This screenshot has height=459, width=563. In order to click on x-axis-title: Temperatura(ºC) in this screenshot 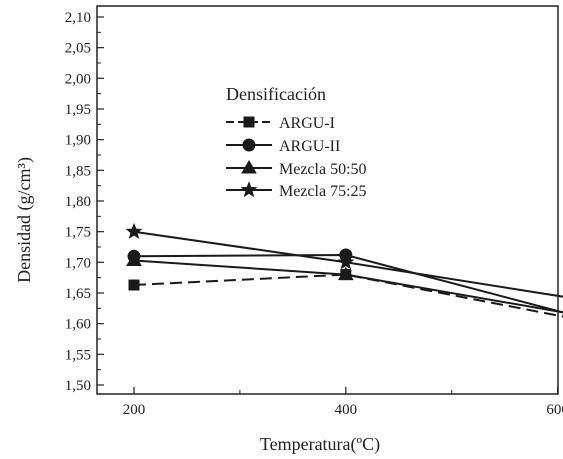, I will do `click(320, 444)`.